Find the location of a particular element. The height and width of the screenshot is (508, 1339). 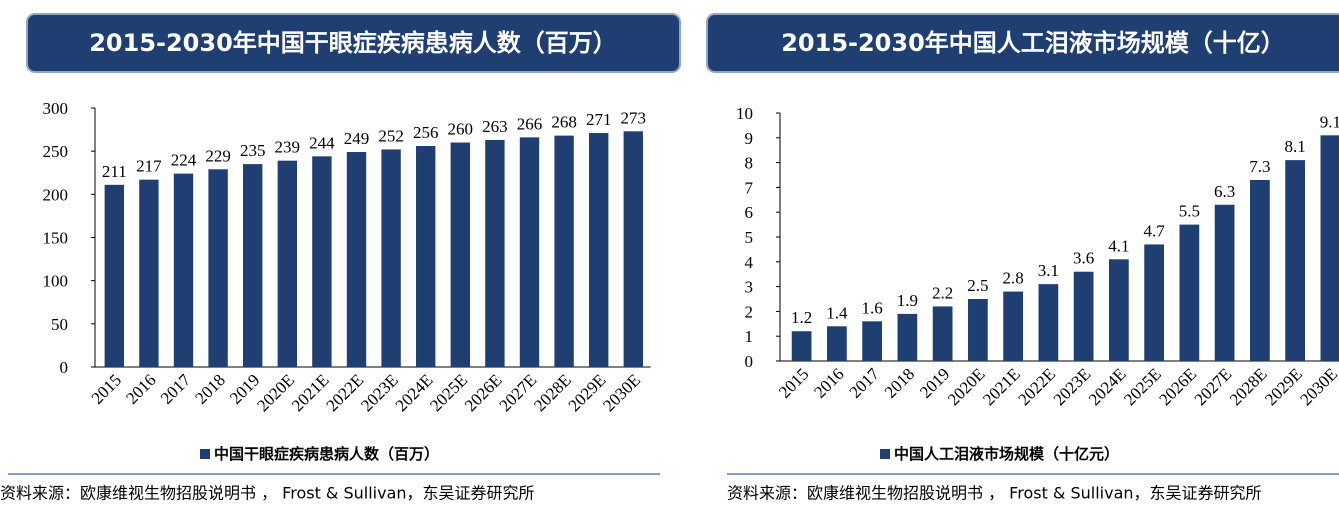

data-label: 217 is located at coordinates (149, 166).